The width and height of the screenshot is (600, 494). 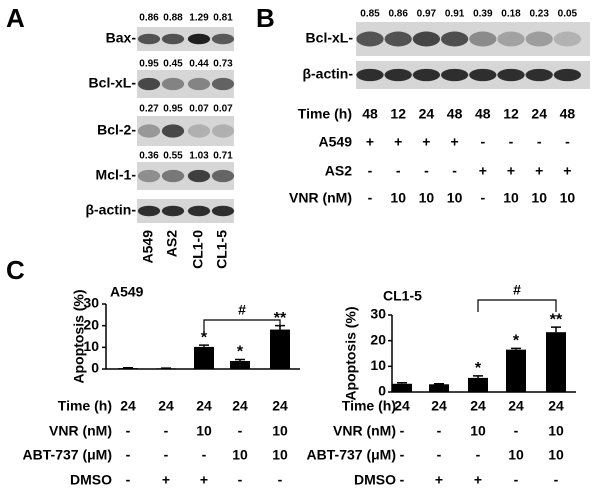 I want to click on y-tick-label: 10, so click(x=91, y=346).